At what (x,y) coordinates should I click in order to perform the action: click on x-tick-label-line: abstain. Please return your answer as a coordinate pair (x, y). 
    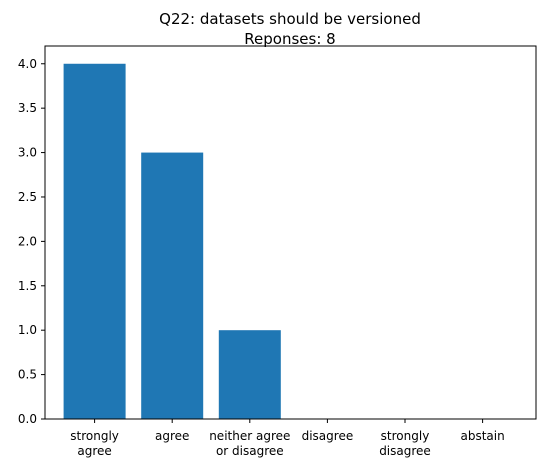
    Looking at the image, I should click on (482, 436).